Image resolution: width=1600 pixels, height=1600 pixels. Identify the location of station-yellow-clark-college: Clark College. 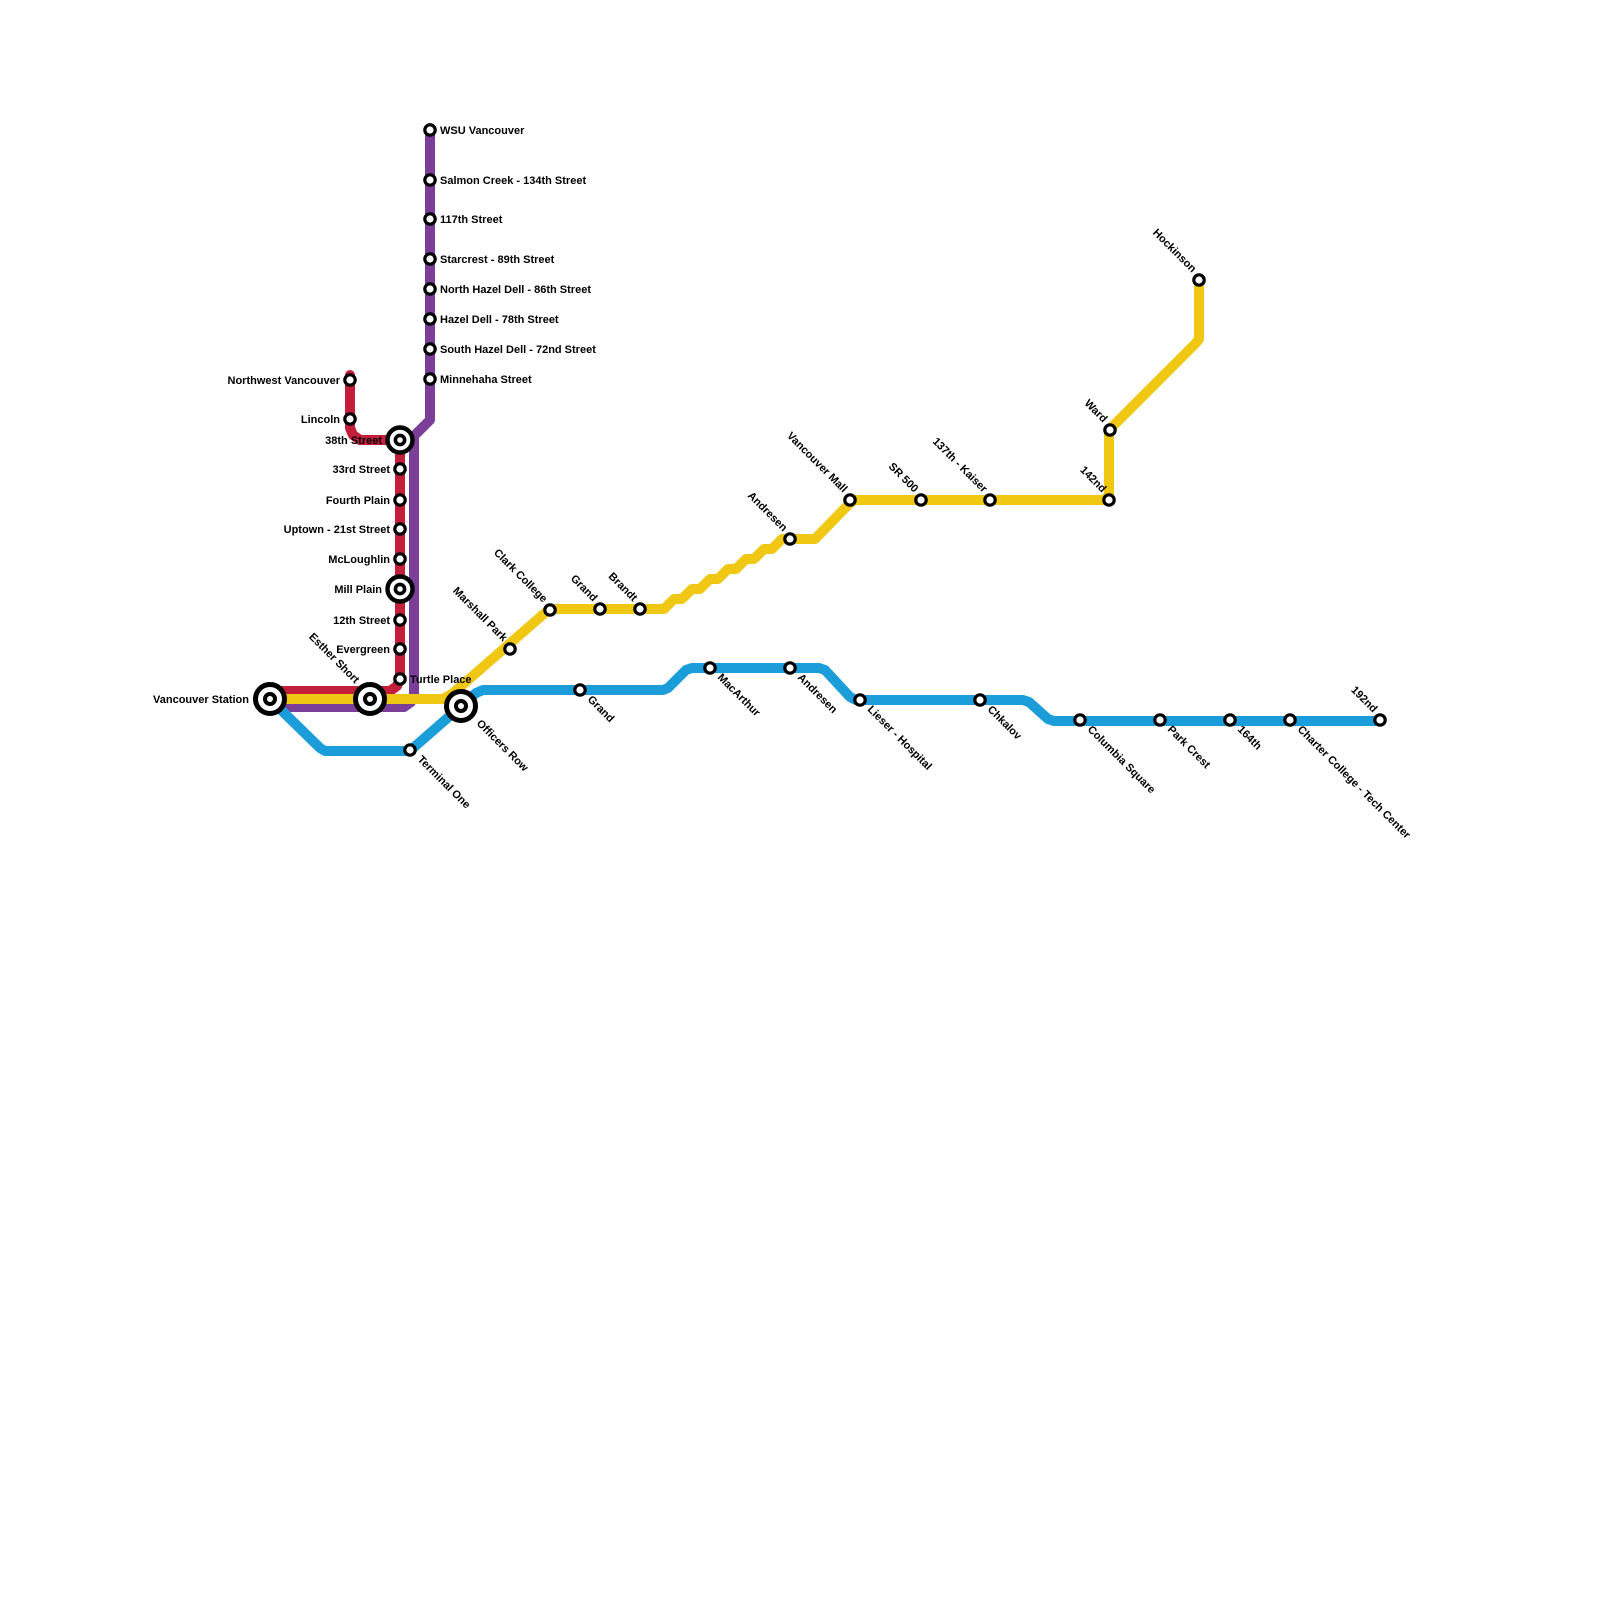
(524, 582).